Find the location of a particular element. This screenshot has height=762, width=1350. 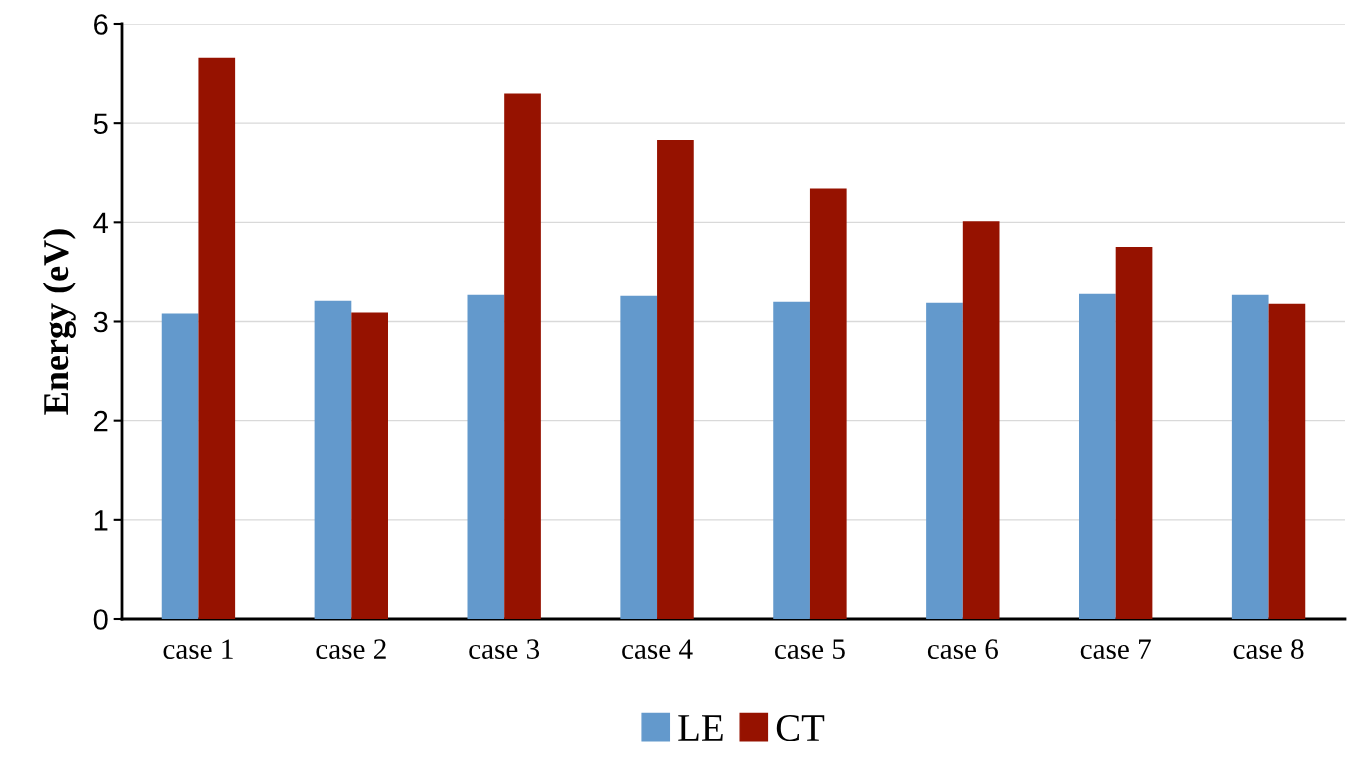

y-tick-label: 1 is located at coordinates (101, 520).